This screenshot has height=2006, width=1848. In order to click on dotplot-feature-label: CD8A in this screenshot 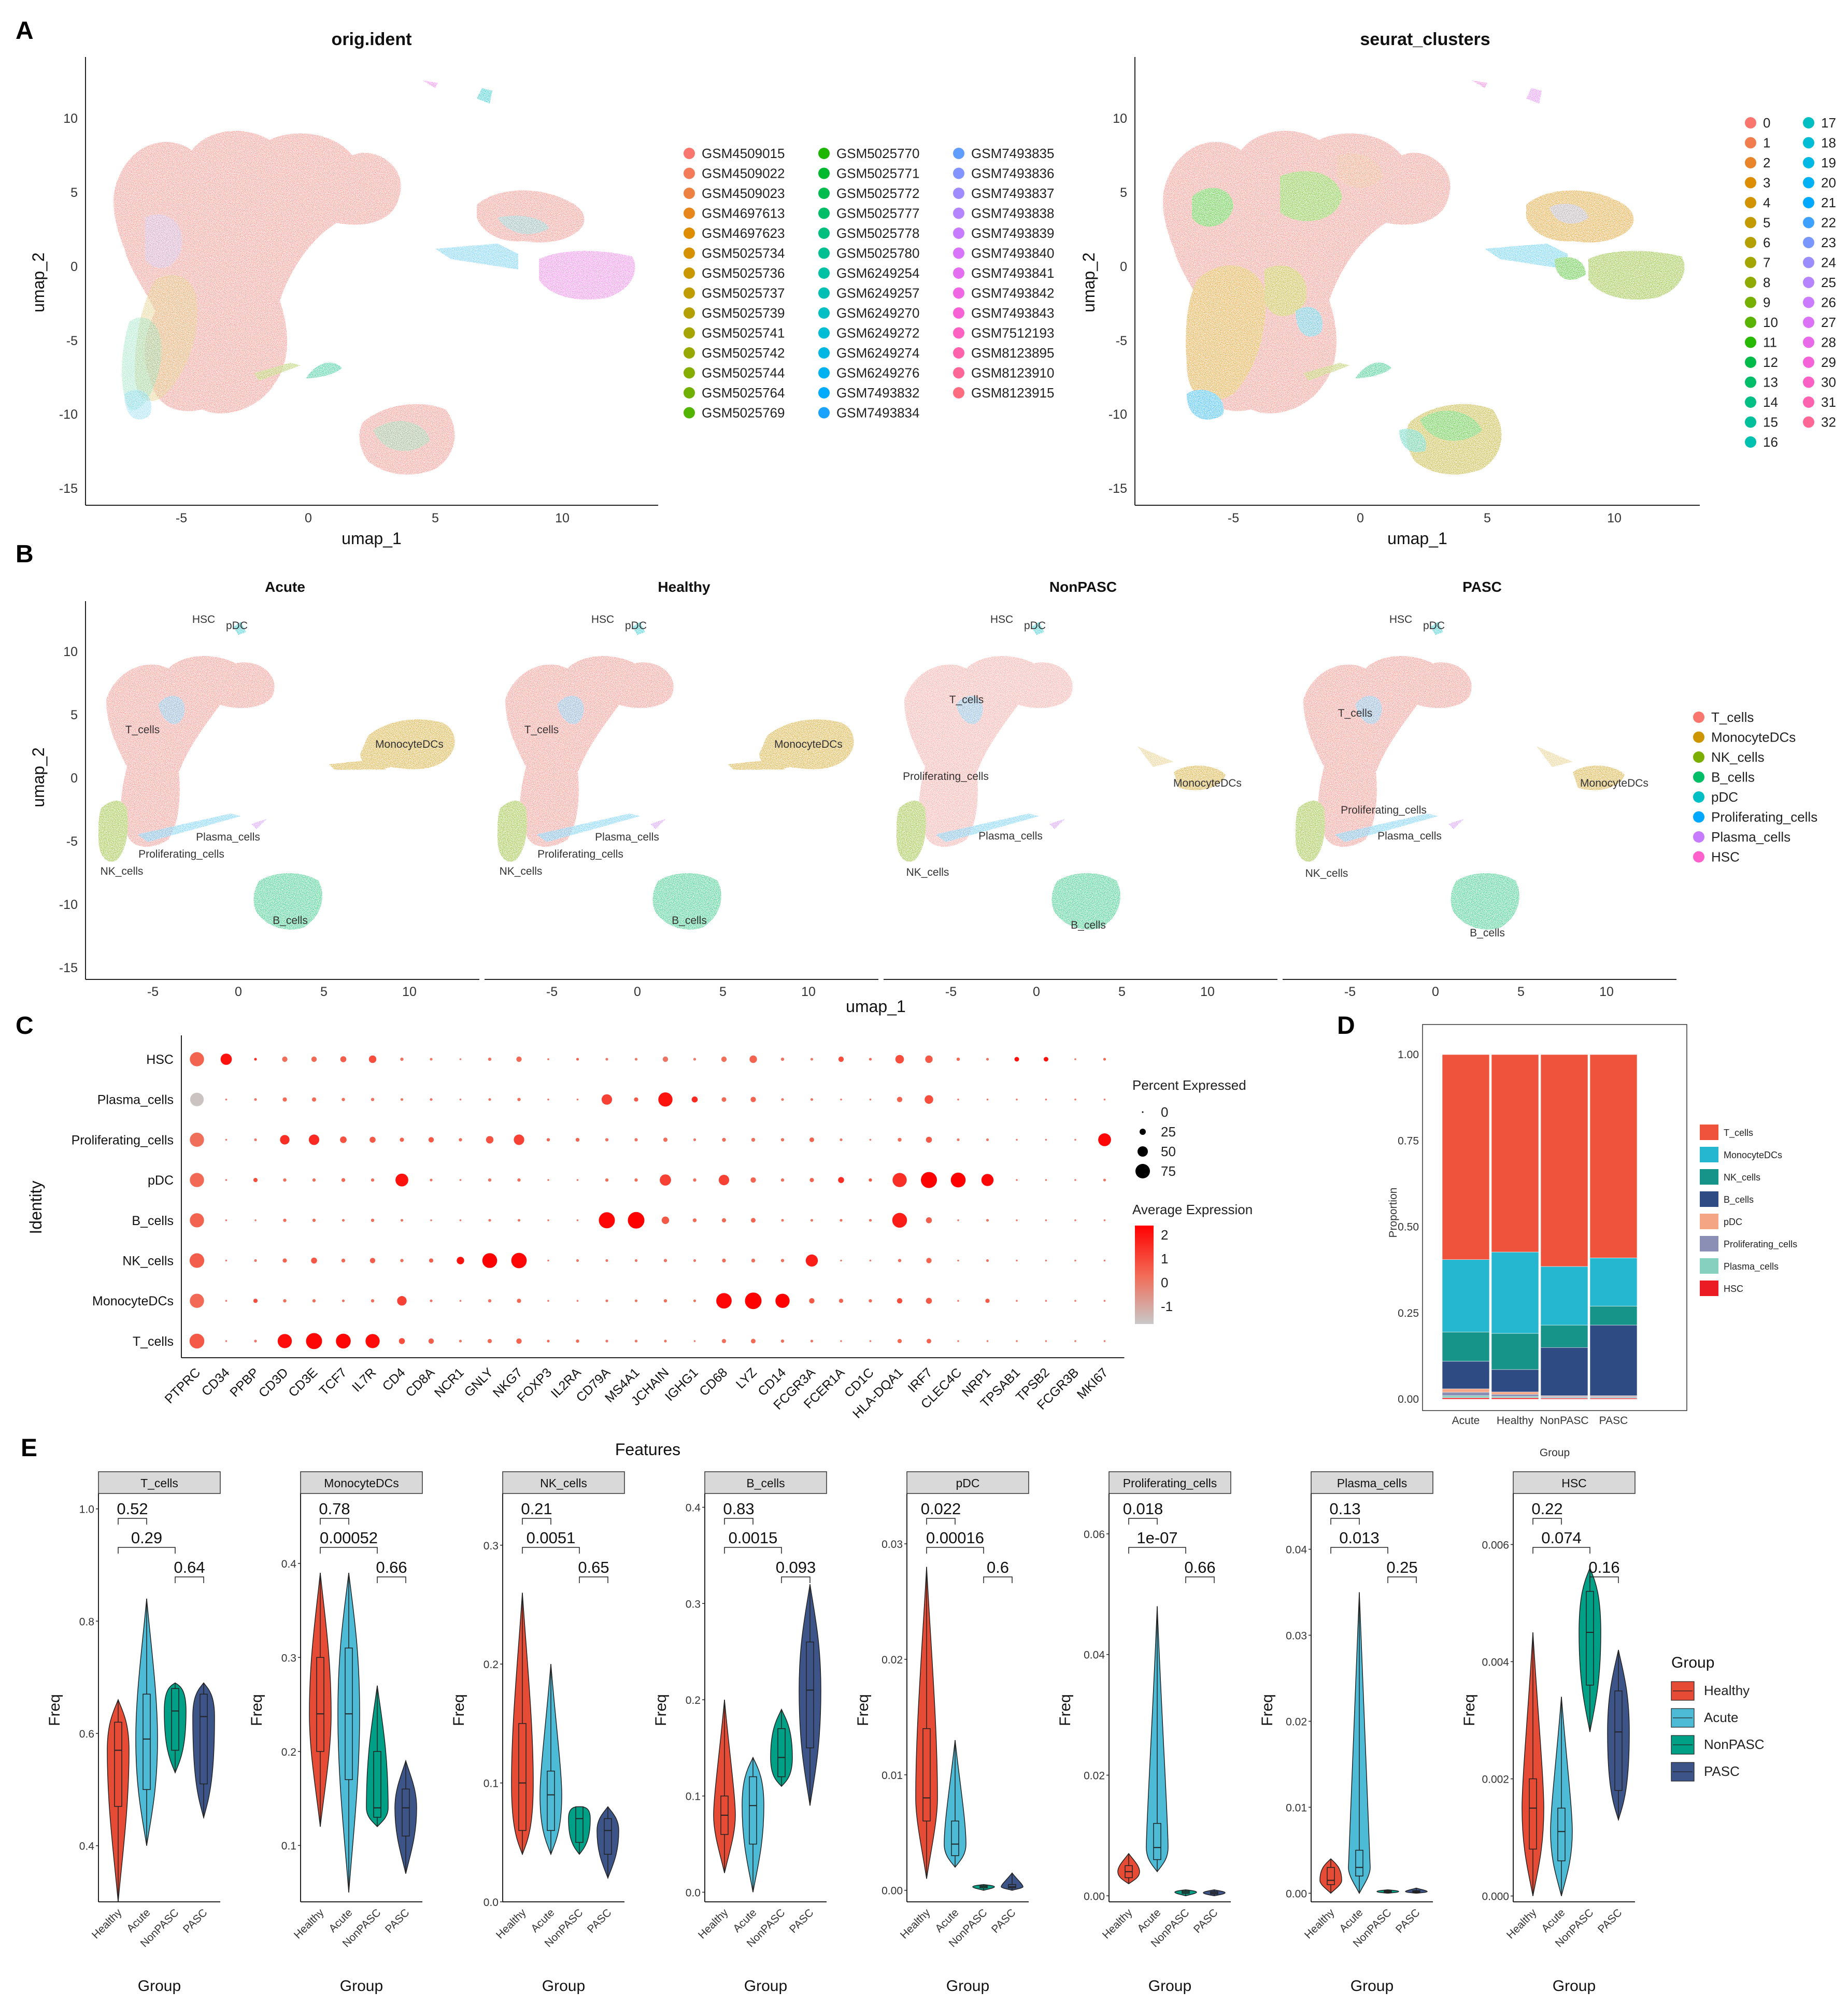, I will do `click(420, 1382)`.